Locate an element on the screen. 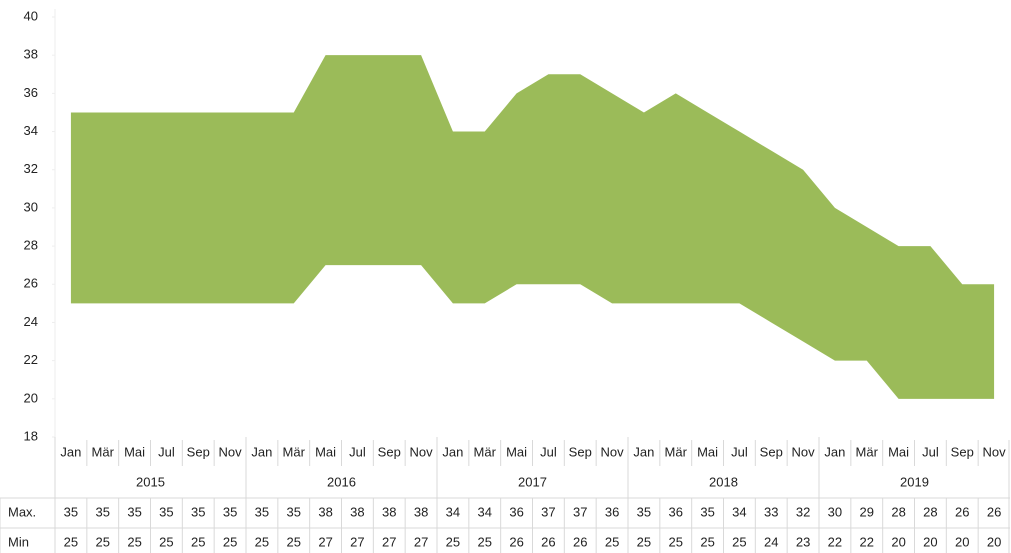 This screenshot has width=1011, height=553. year-label: 2016 is located at coordinates (341, 481).